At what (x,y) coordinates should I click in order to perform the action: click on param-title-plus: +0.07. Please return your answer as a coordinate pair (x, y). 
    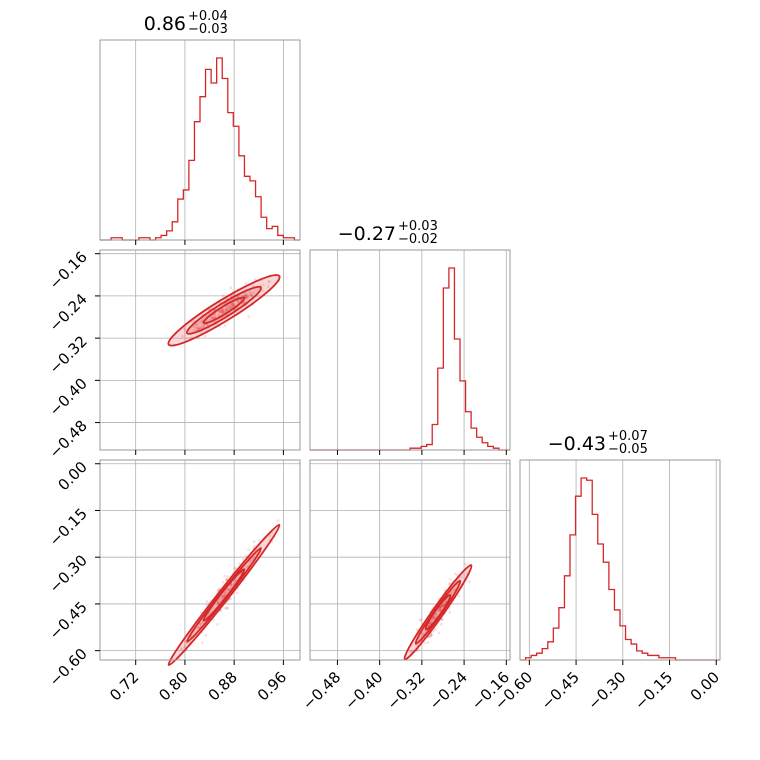
    Looking at the image, I should click on (628, 436).